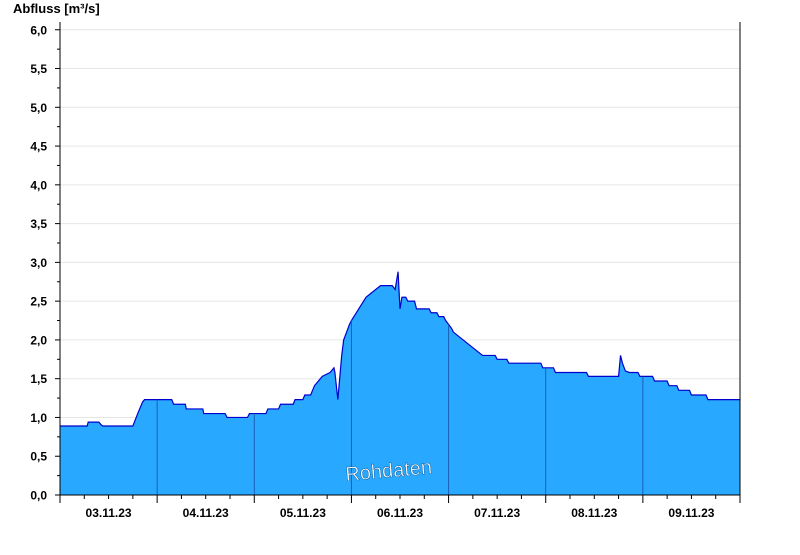 The width and height of the screenshot is (800, 555). Describe the element at coordinates (303, 513) in the screenshot. I see `x-tick-label-2: 05.11.23` at that location.